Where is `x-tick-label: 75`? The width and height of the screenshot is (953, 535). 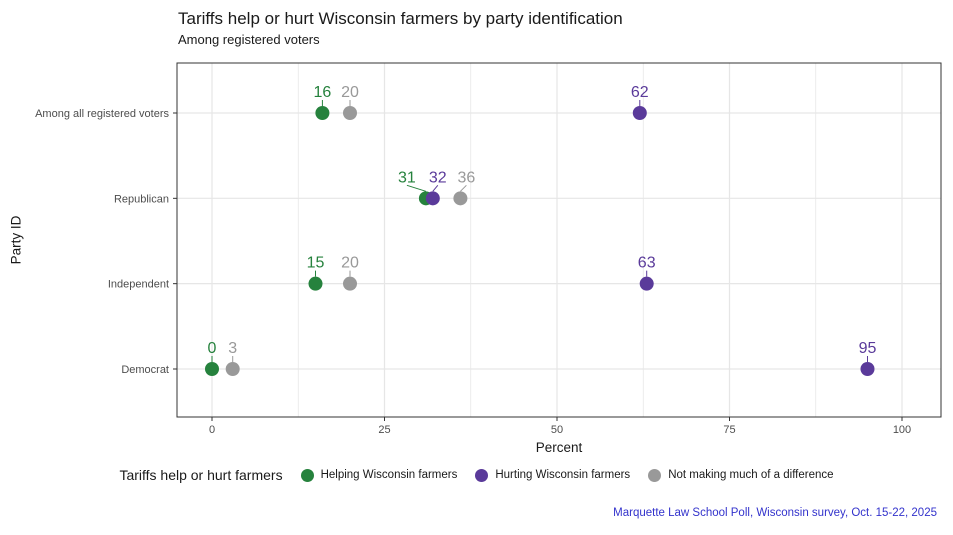 x-tick-label: 75 is located at coordinates (729, 430).